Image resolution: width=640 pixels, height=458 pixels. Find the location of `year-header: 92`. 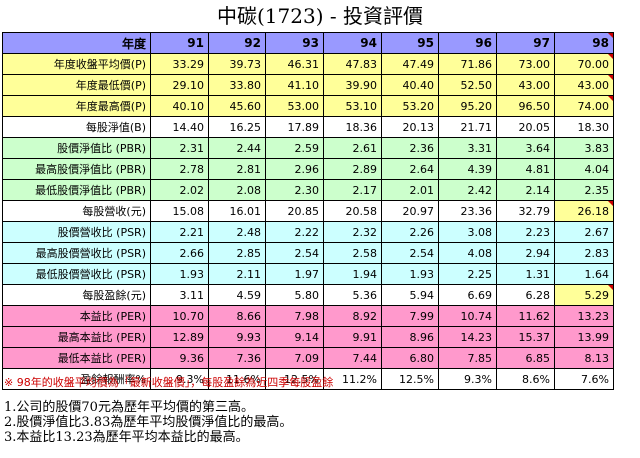

year-header: 92 is located at coordinates (237, 43).